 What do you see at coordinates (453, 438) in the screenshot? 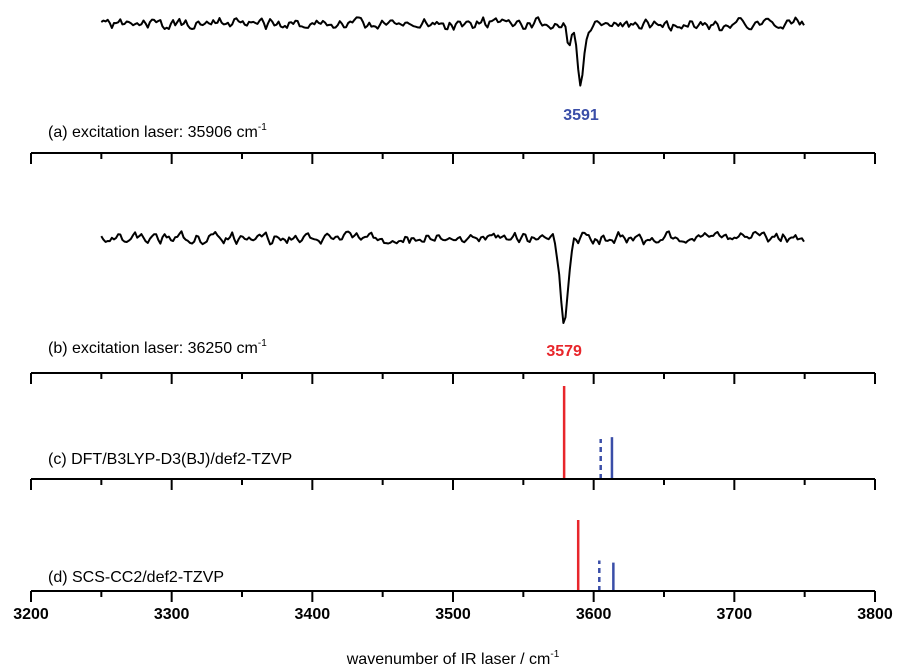
I see `panel-c: (c) DFT/B3LYP-D3(BJ)/def2-TZVP` at bounding box center [453, 438].